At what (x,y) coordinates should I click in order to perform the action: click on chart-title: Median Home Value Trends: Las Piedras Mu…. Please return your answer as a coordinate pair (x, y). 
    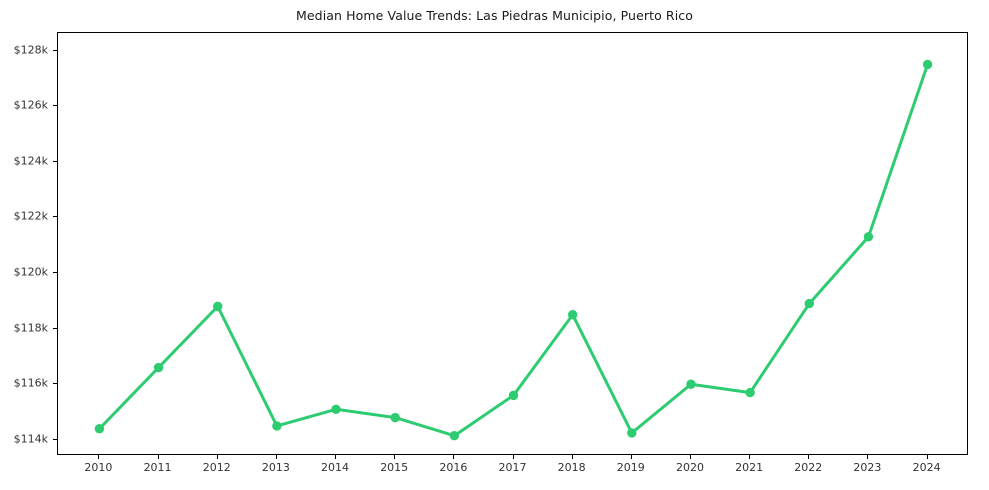
    Looking at the image, I should click on (494, 15).